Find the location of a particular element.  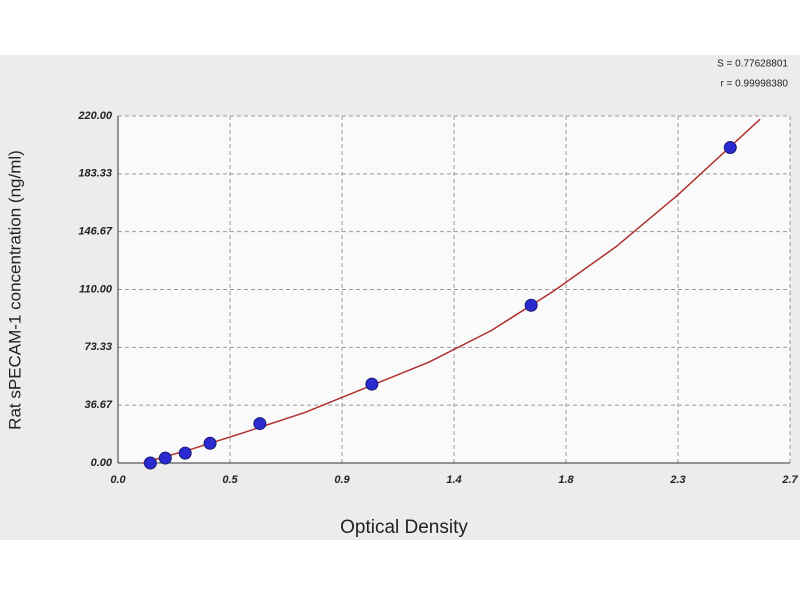

x-tick-label: 0.9 is located at coordinates (342, 480).